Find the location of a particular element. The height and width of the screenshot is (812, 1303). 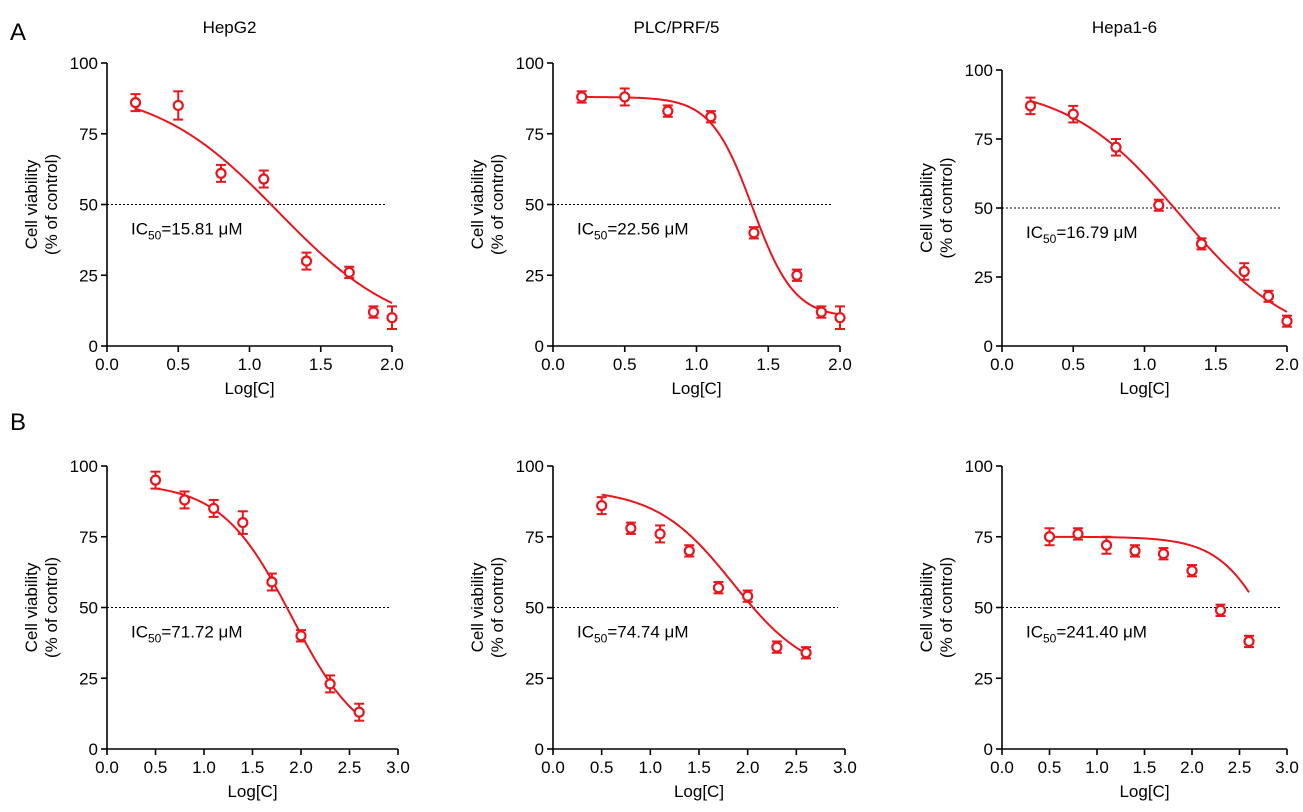

ic50-label: IC50=16.79 μM is located at coordinates (1082, 234).